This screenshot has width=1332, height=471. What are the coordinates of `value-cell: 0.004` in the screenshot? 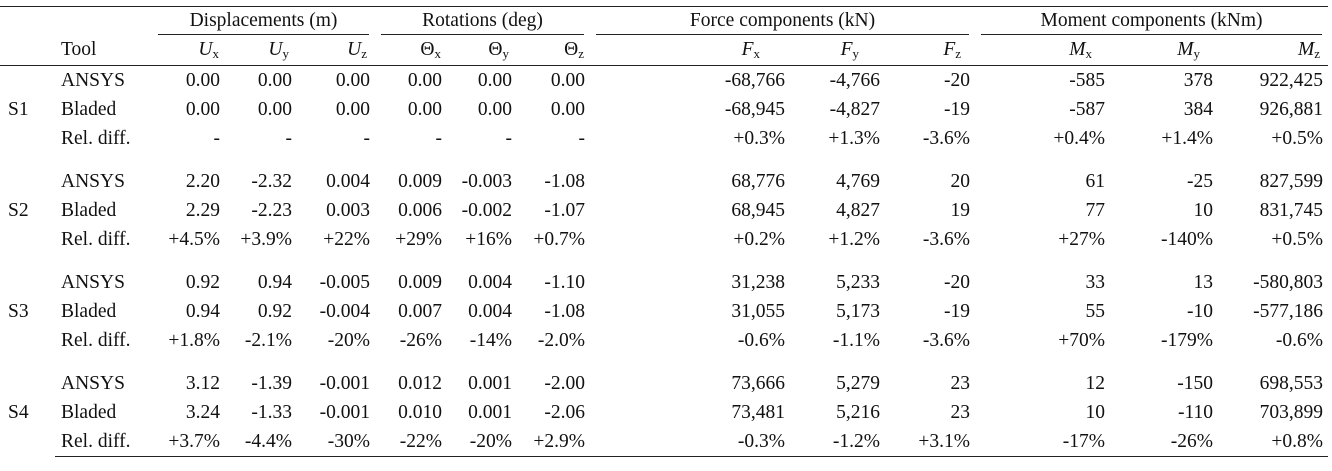 It's located at (490, 282).